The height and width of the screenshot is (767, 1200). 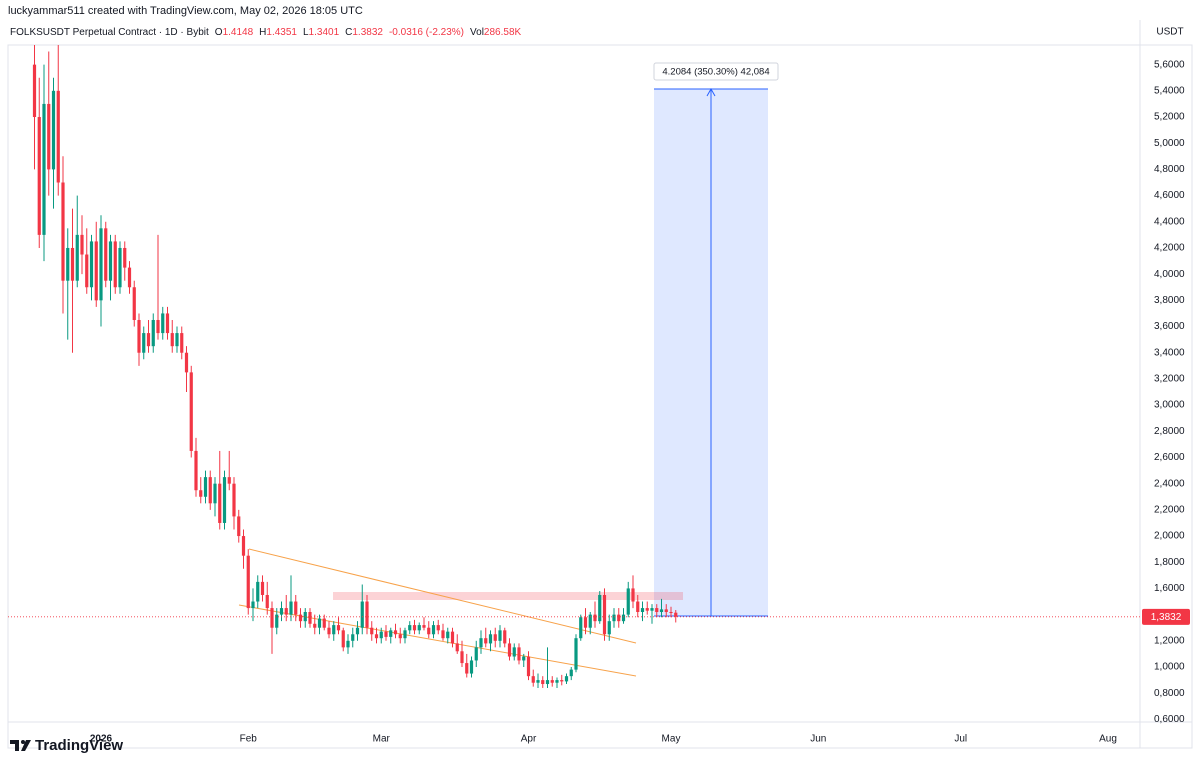 I want to click on y-tick-label: 1,0000, so click(x=1169, y=667).